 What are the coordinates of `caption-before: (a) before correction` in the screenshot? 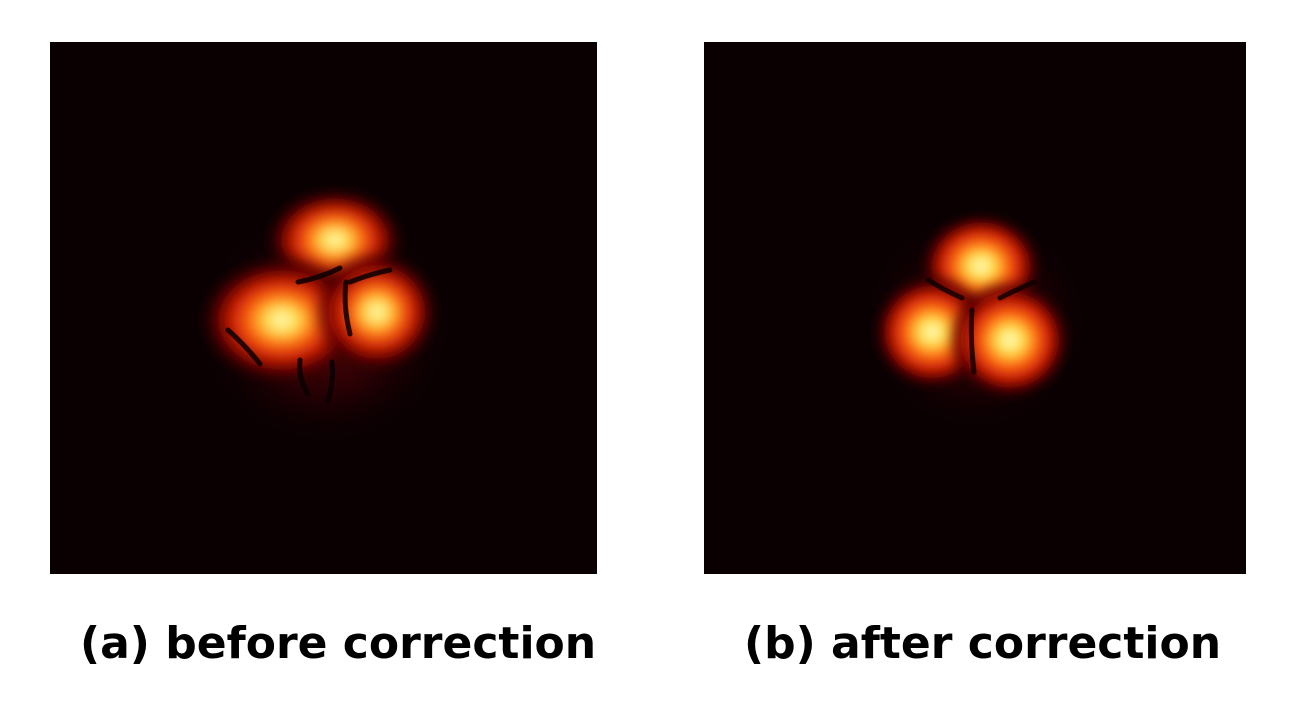 It's located at (338, 643).